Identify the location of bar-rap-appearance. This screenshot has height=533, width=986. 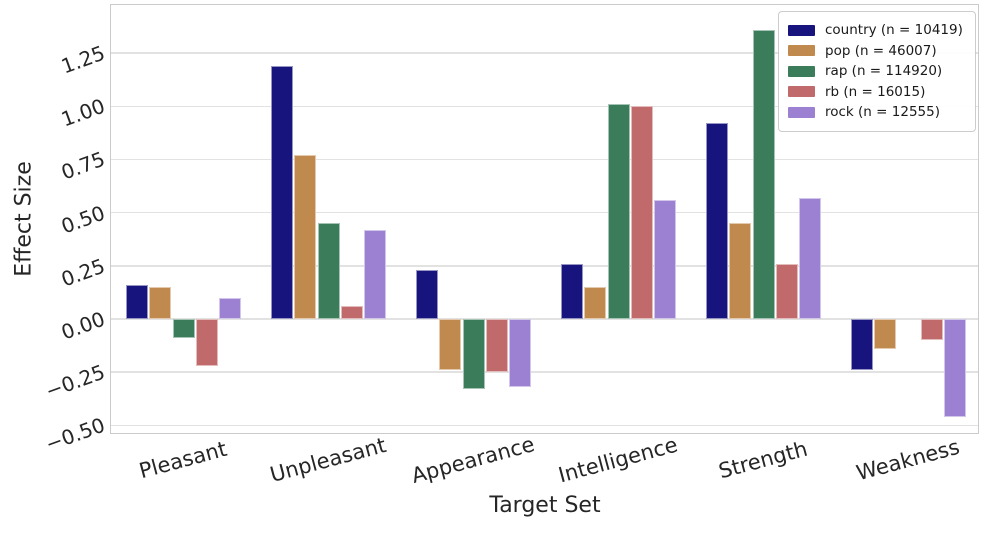
(473, 354).